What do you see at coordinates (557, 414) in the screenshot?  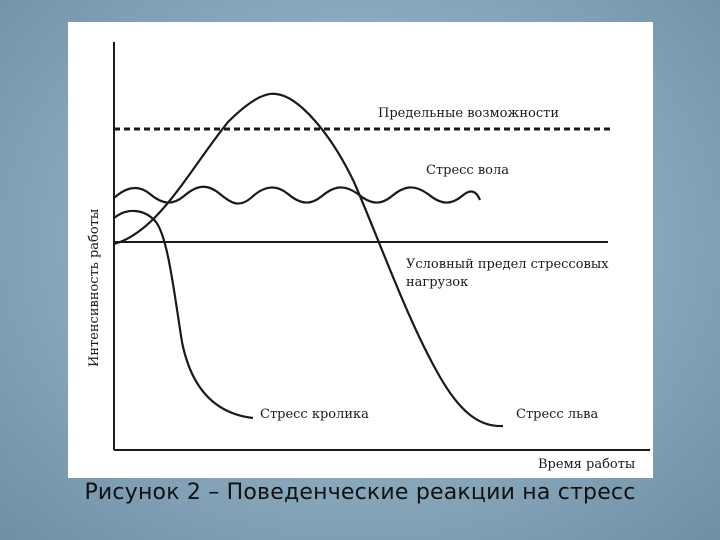 I see `lion-stress-label: Стресс льва` at bounding box center [557, 414].